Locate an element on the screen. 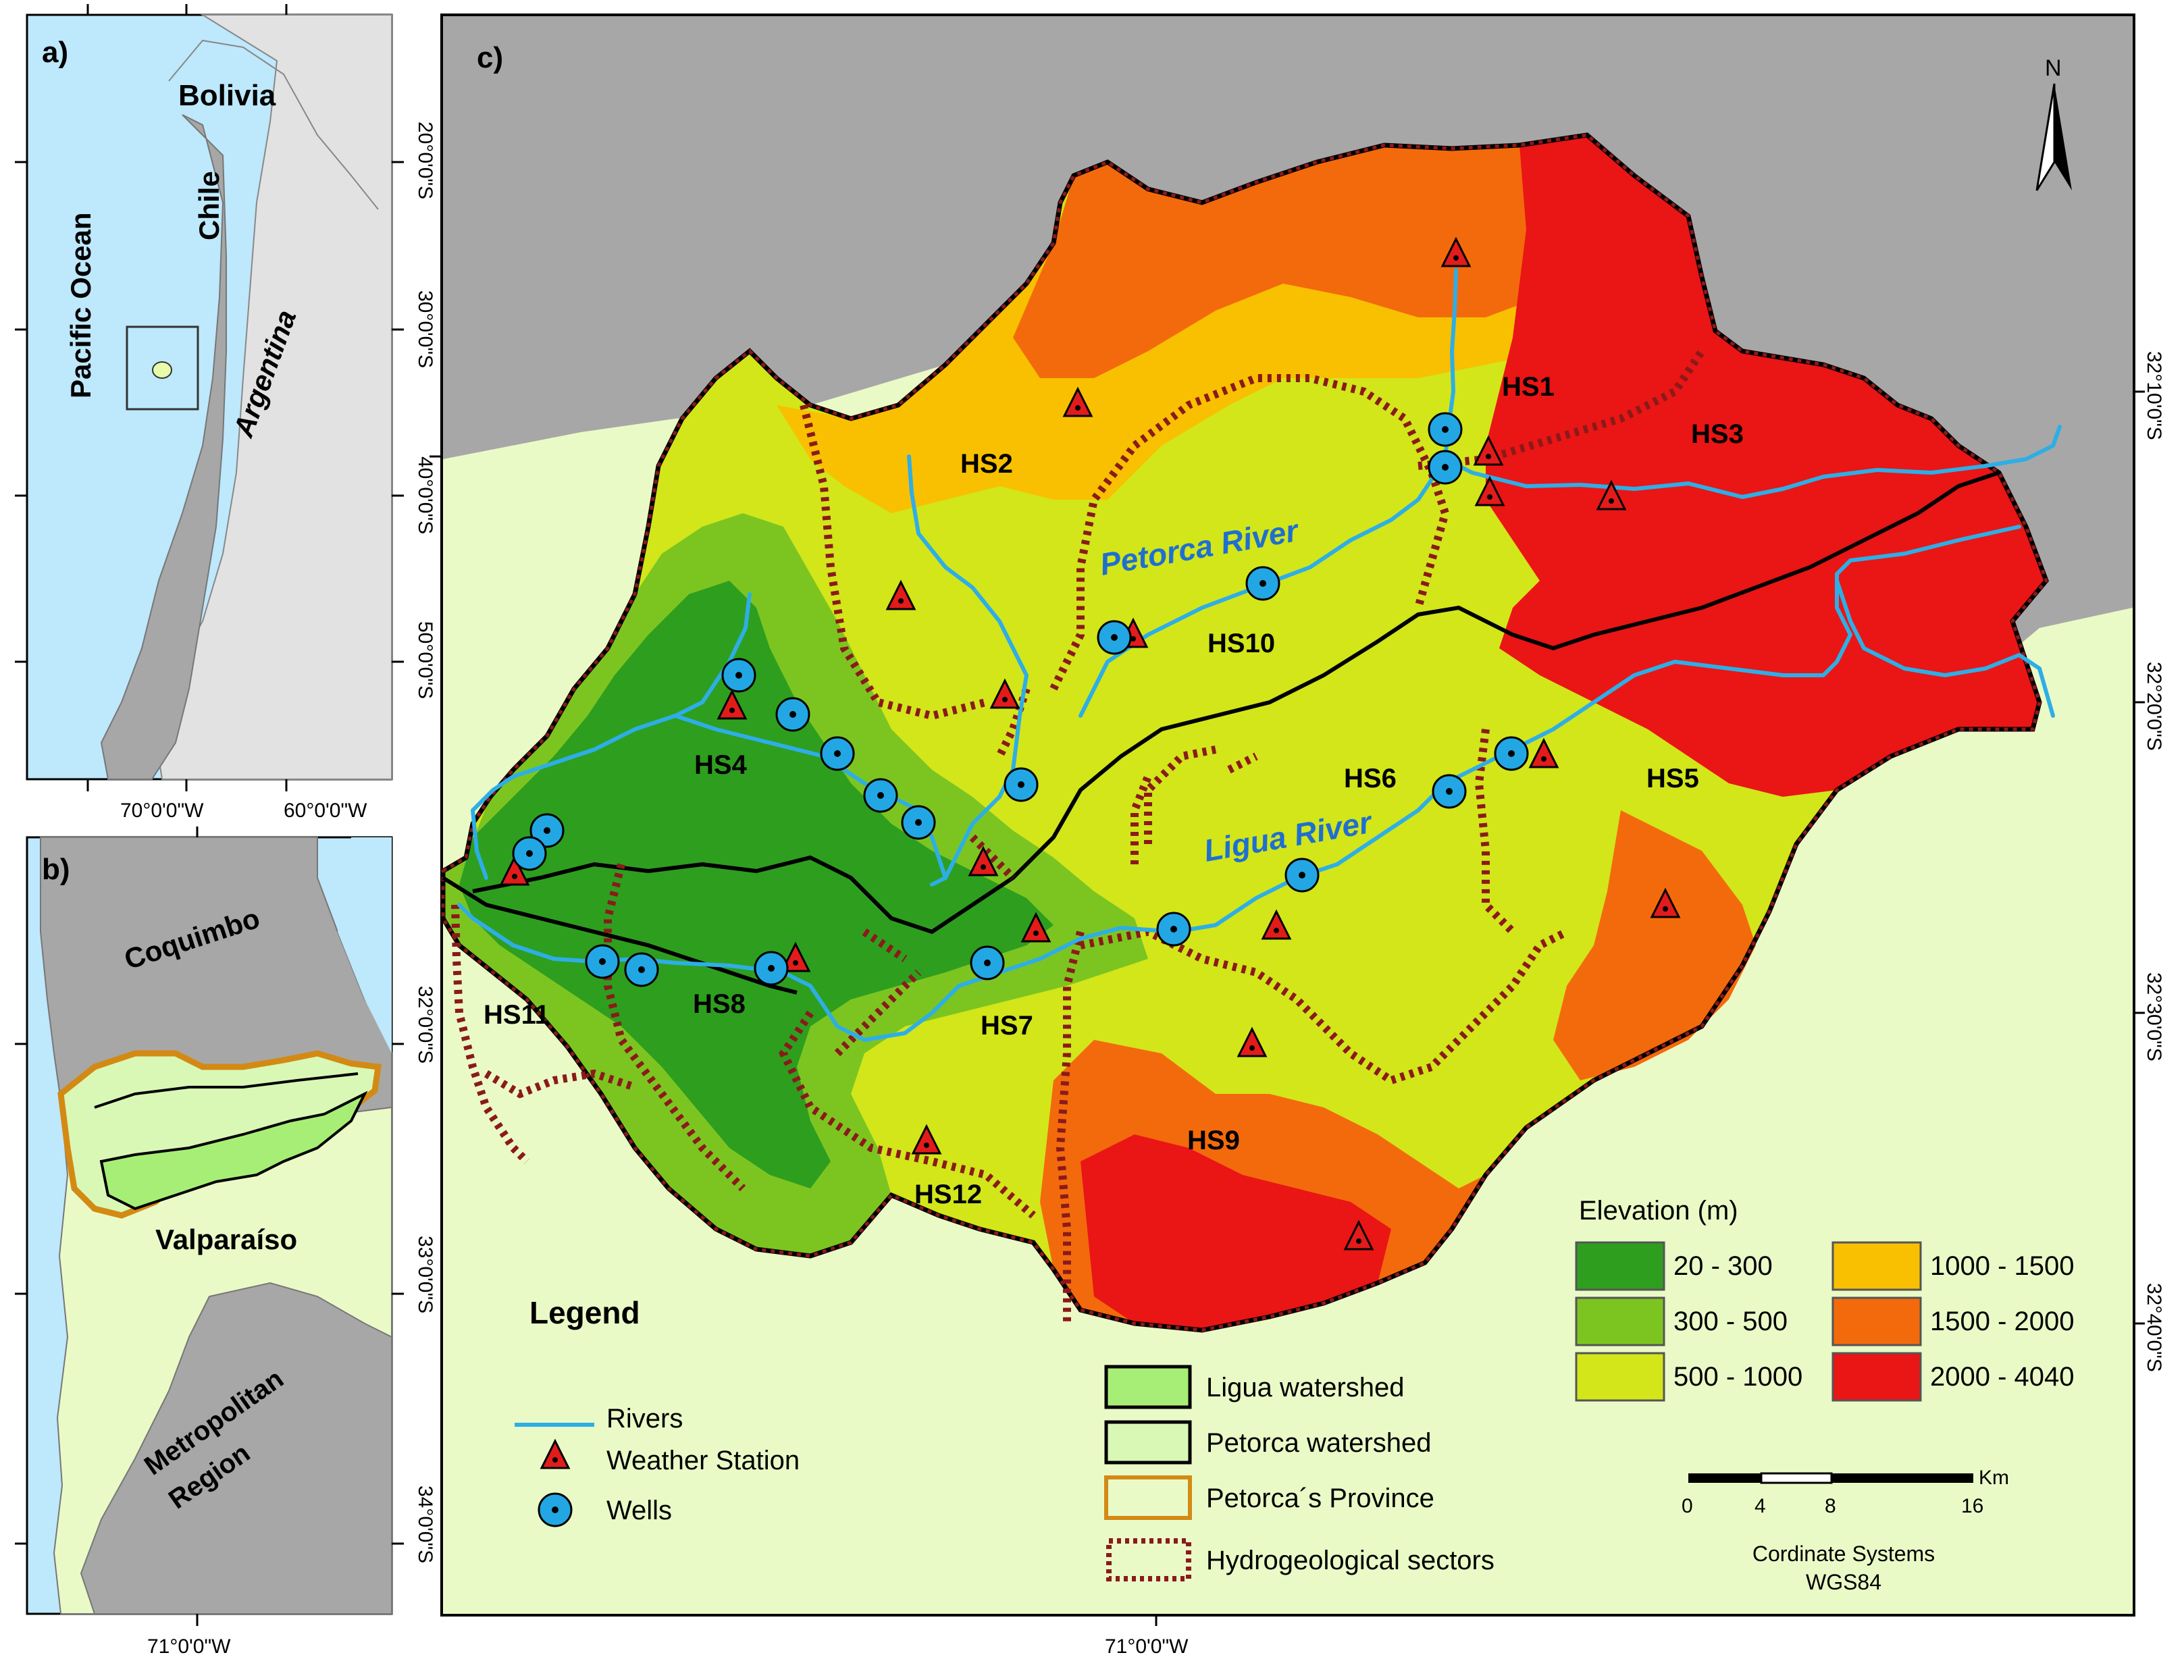 The height and width of the screenshot is (1680, 2184). lat-tick-b-32: 32°0'0"S is located at coordinates (425, 1025).